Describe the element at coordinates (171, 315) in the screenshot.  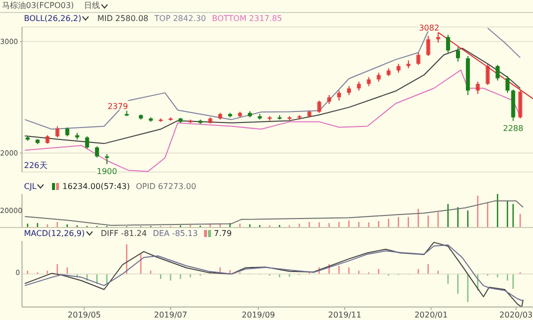
I see `x-tick-label: 2019/07` at that location.